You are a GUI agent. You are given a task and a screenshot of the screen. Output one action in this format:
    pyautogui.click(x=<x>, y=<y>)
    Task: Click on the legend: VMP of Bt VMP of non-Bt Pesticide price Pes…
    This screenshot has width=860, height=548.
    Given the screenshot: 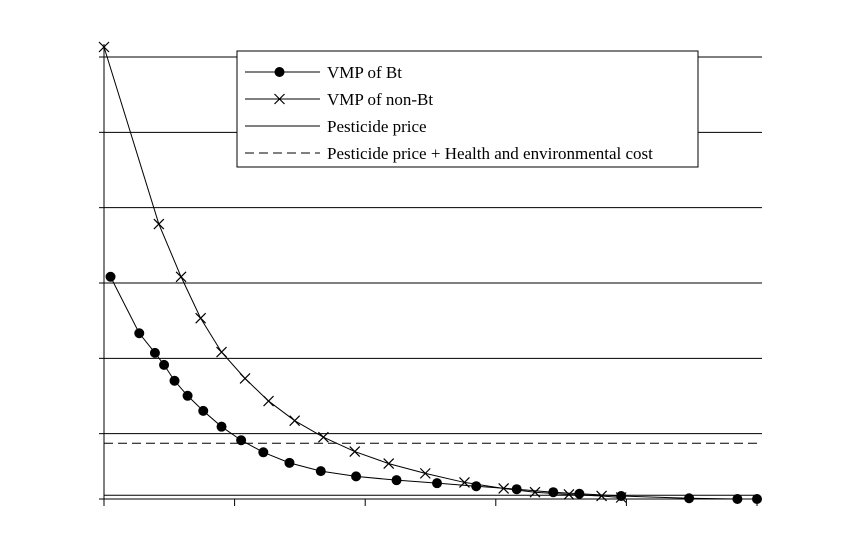 What is the action you would take?
    pyautogui.click(x=467, y=109)
    